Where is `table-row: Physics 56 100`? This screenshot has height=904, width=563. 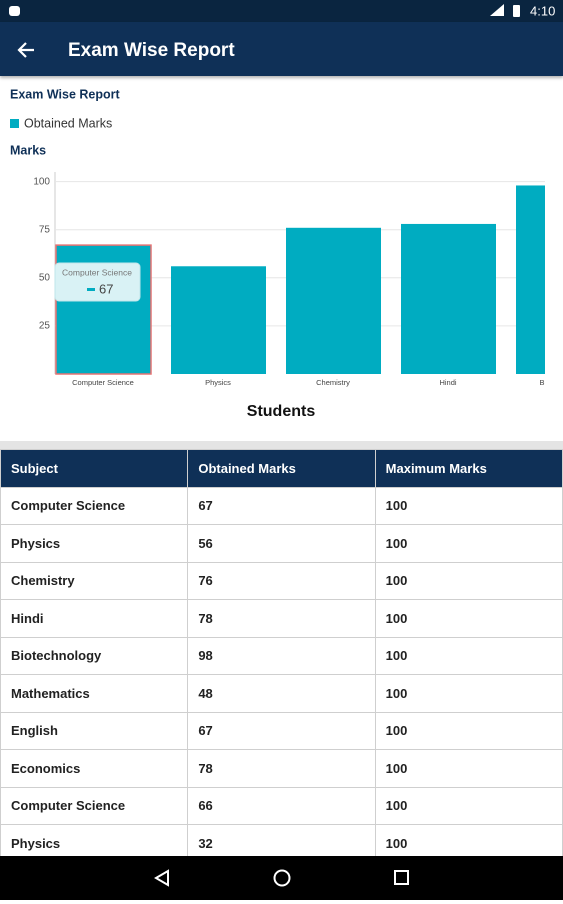
table-row: Physics 56 100 is located at coordinates (281, 543).